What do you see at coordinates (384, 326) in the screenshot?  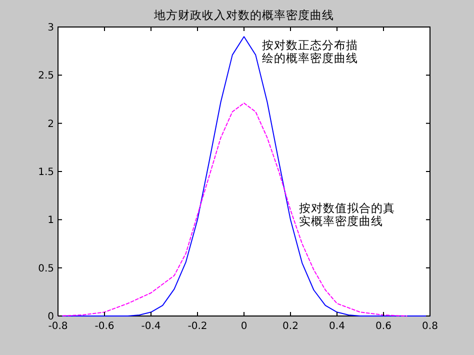 I see `x-tick-label: 0.6` at bounding box center [384, 326].